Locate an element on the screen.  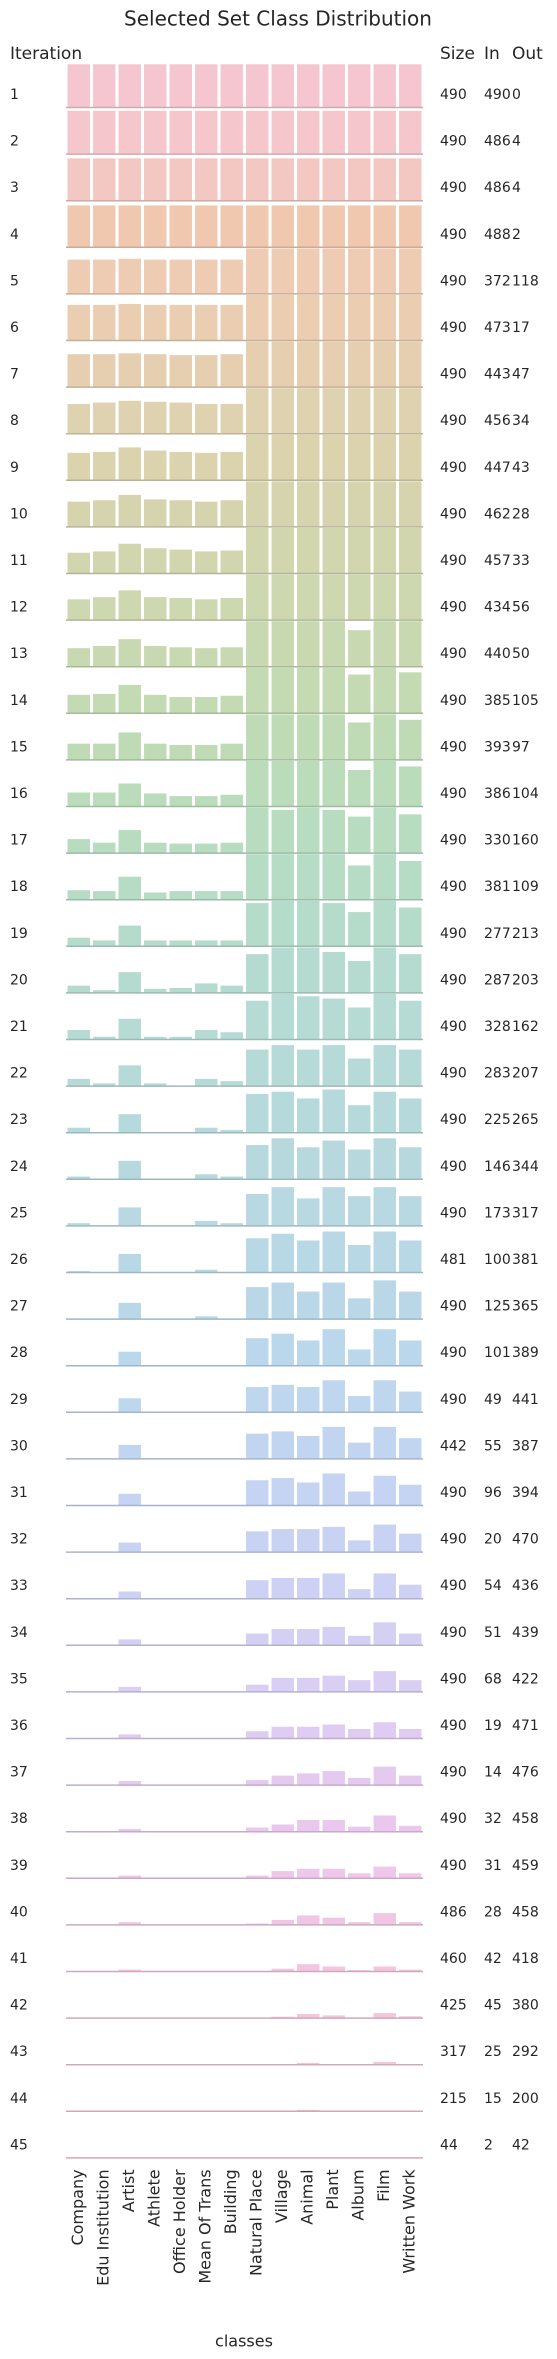
out-value: 105 is located at coordinates (525, 701).